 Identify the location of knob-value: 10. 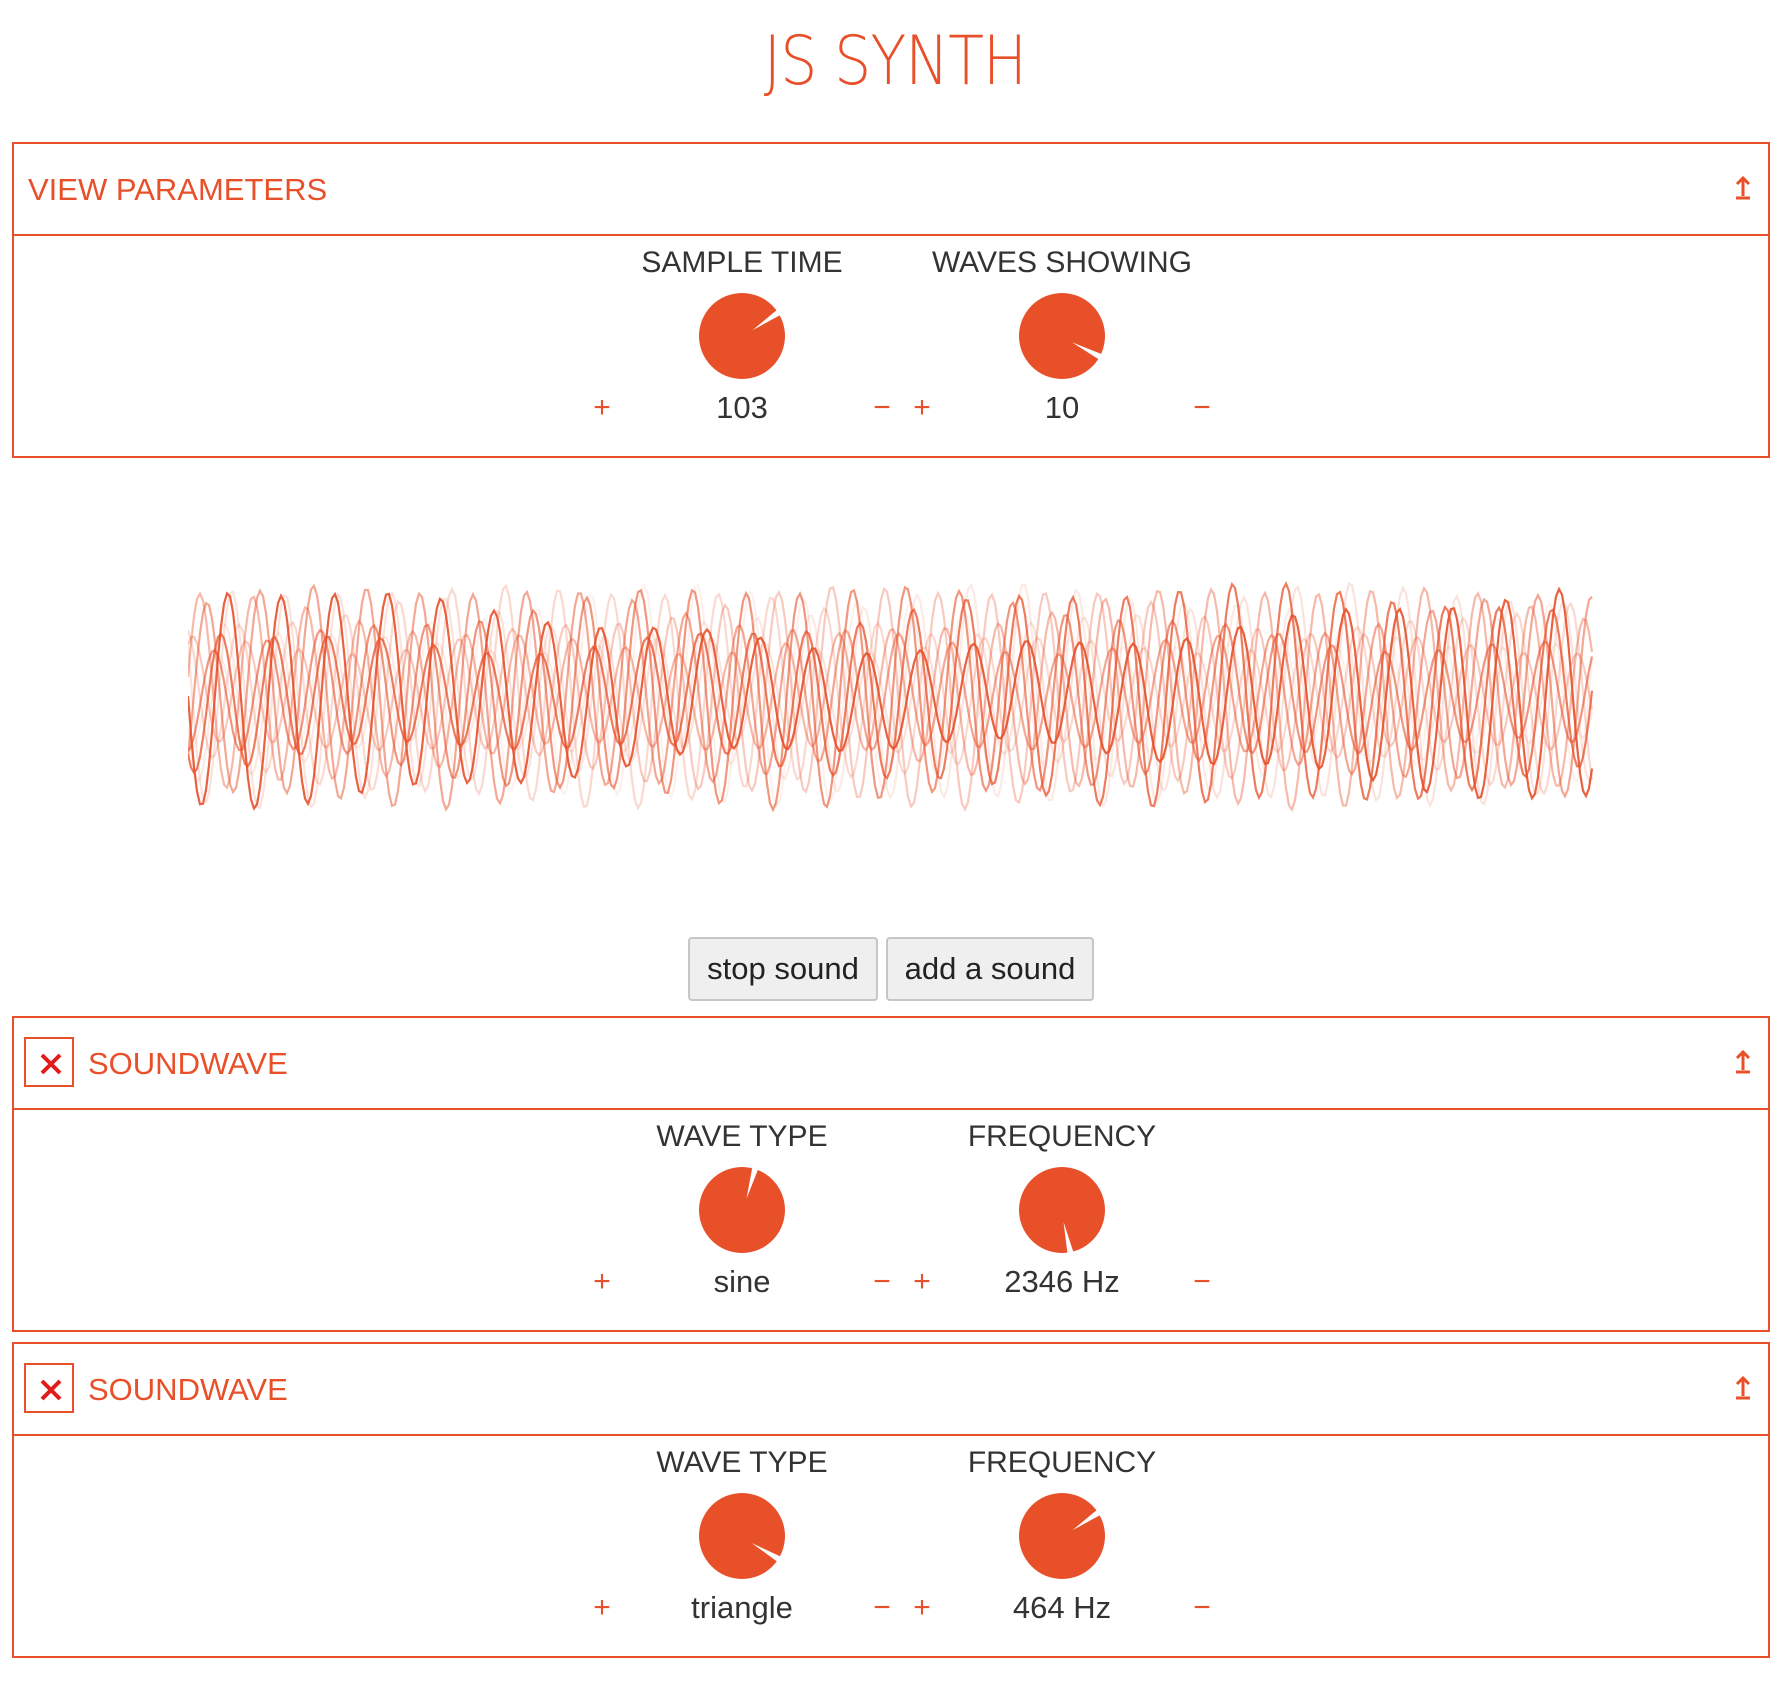
(1062, 407).